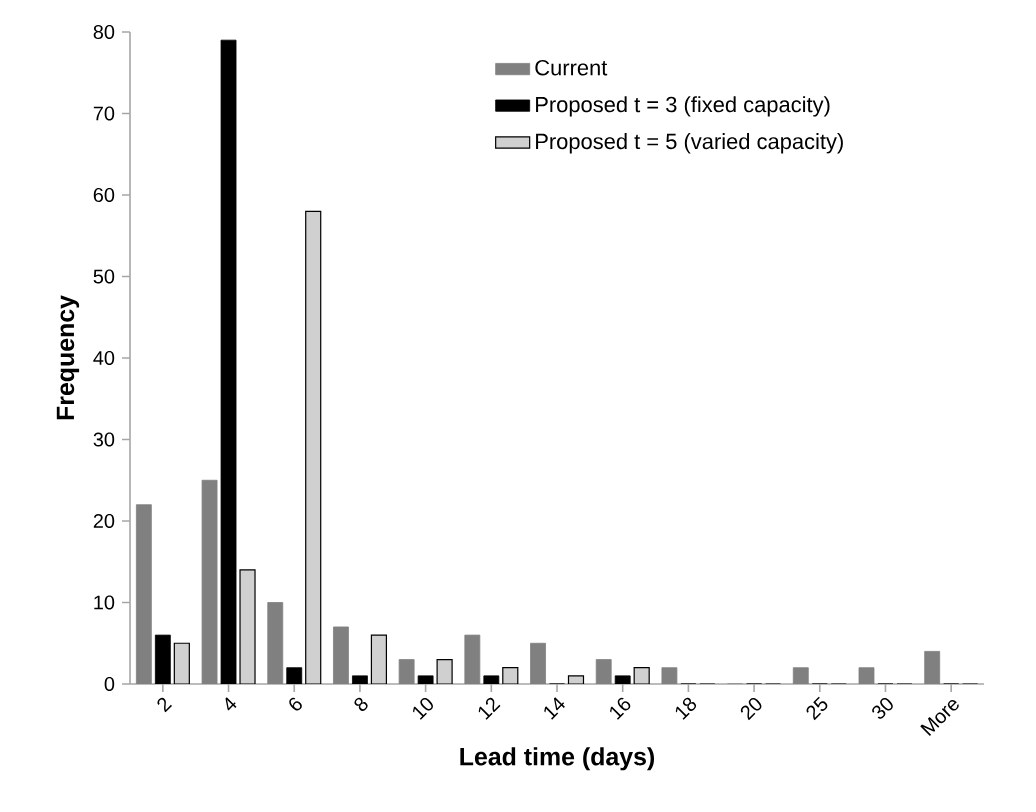 The height and width of the screenshot is (812, 1036). What do you see at coordinates (104, 358) in the screenshot?
I see `y-tick-label: 40` at bounding box center [104, 358].